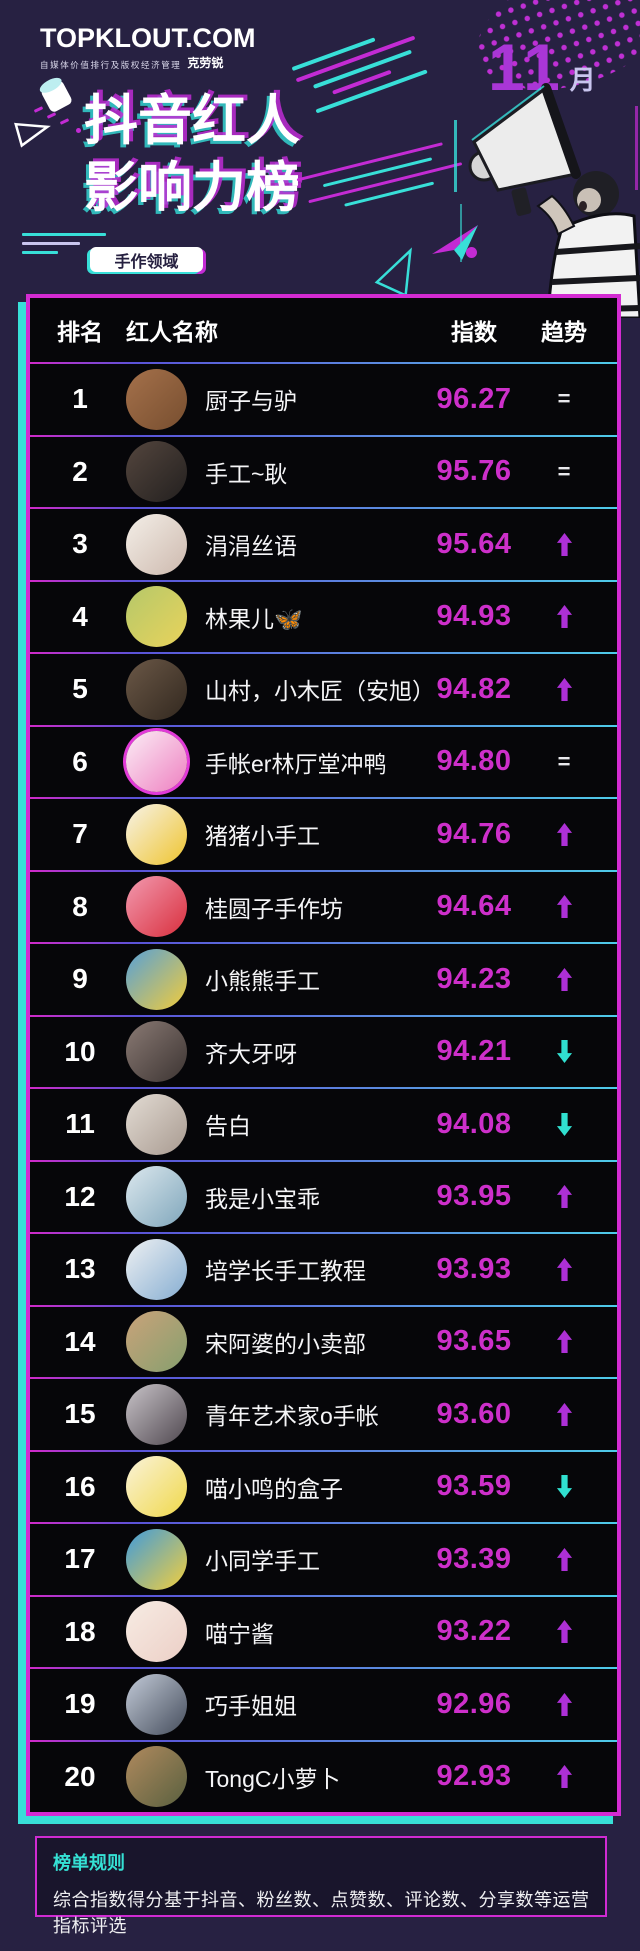 This screenshot has height=1951, width=640. Describe the element at coordinates (474, 616) in the screenshot. I see `index-value: 94.93` at that location.